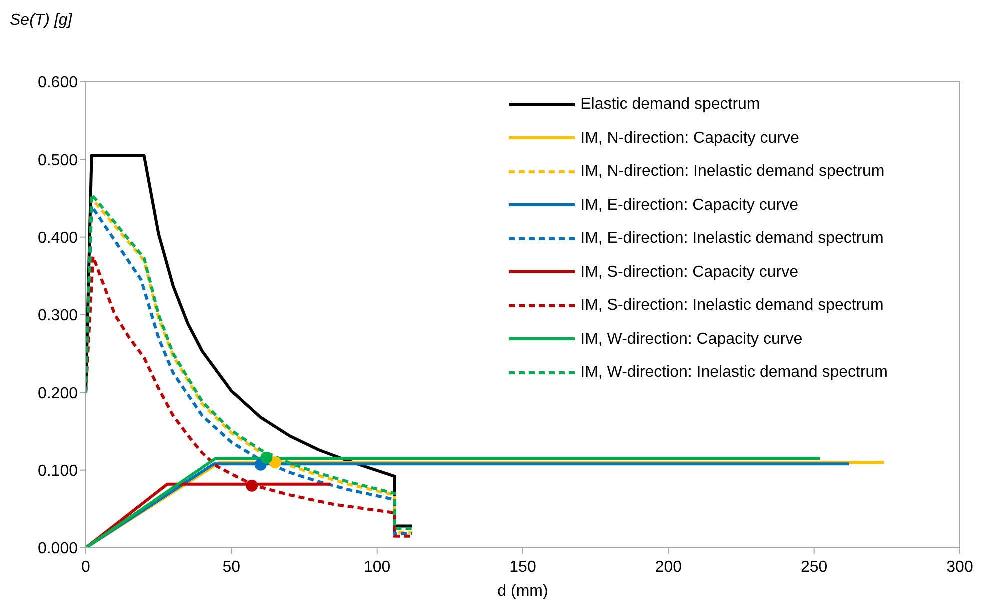 The width and height of the screenshot is (991, 615). Describe the element at coordinates (689, 272) in the screenshot. I see `legend-label: IM, S-direction: Capacity curve` at that location.